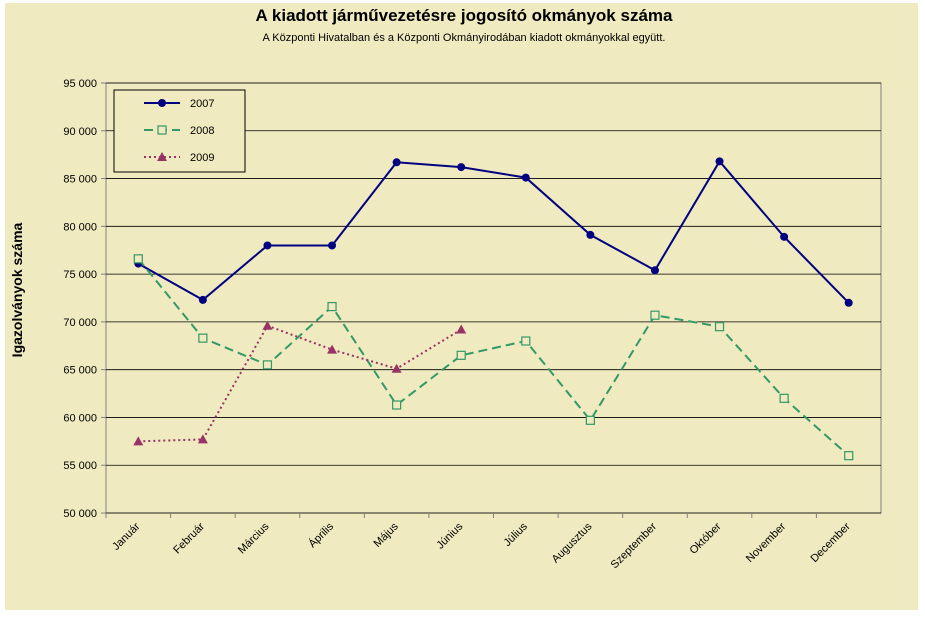 The width and height of the screenshot is (925, 617). I want to click on y-tick-label: 65 000, so click(80, 371).